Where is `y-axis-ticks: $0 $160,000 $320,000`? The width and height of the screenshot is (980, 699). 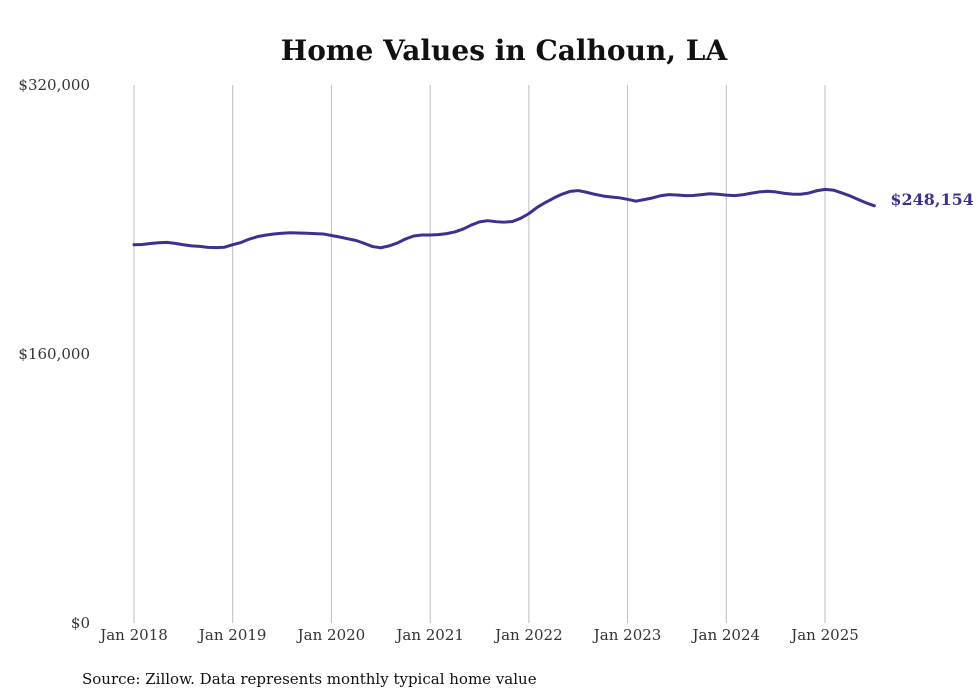
y-axis-ticks: $0 $160,000 $320,000 is located at coordinates (54, 354).